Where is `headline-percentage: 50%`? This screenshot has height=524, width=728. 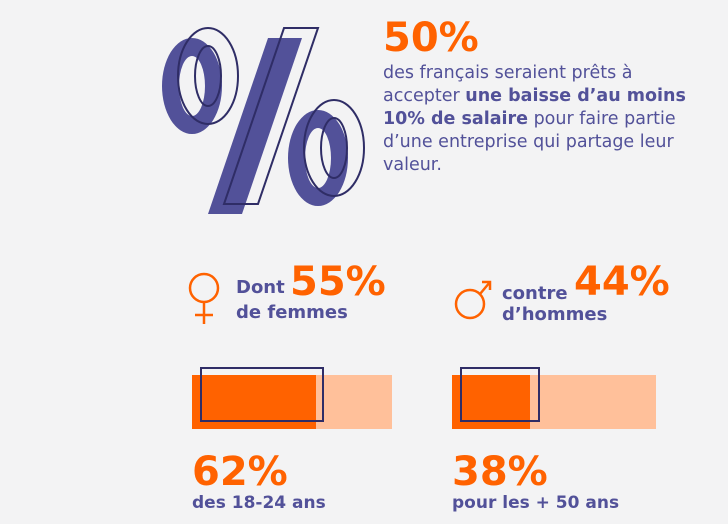 headline-percentage: 50% is located at coordinates (431, 38).